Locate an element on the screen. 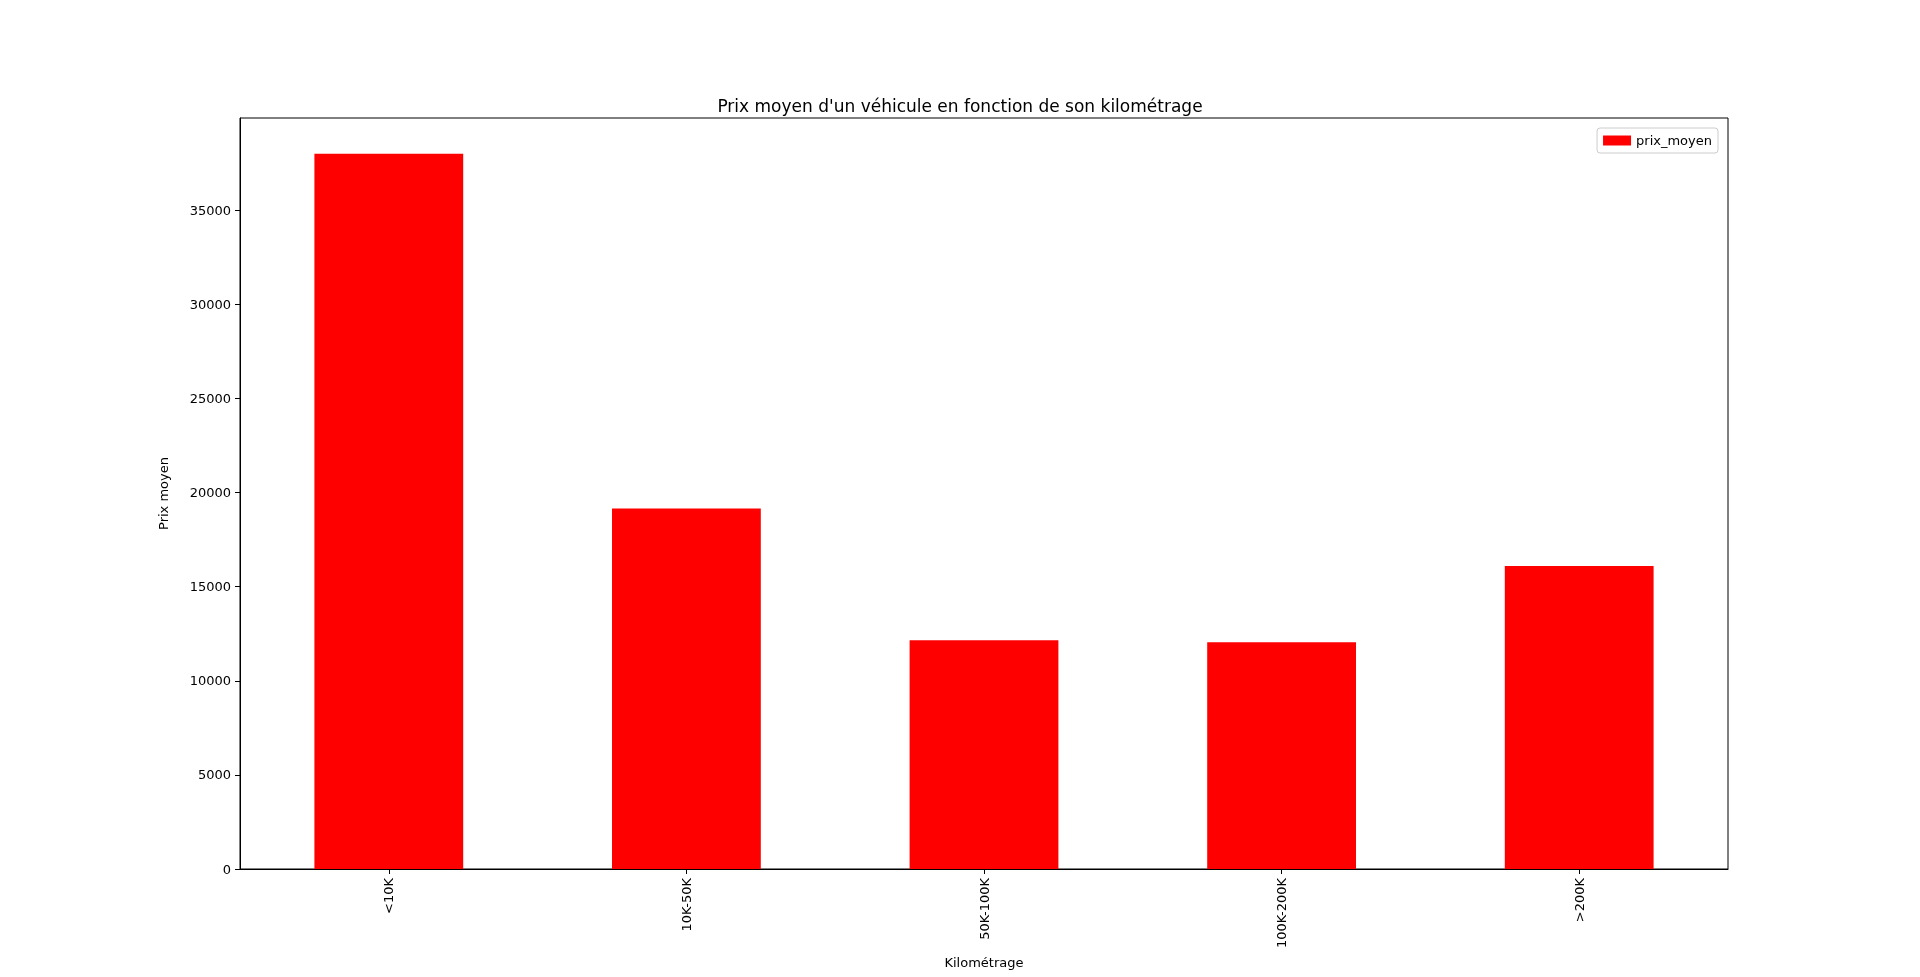 The image size is (1920, 977). x-tick-label: 10K-50K is located at coordinates (686, 904).